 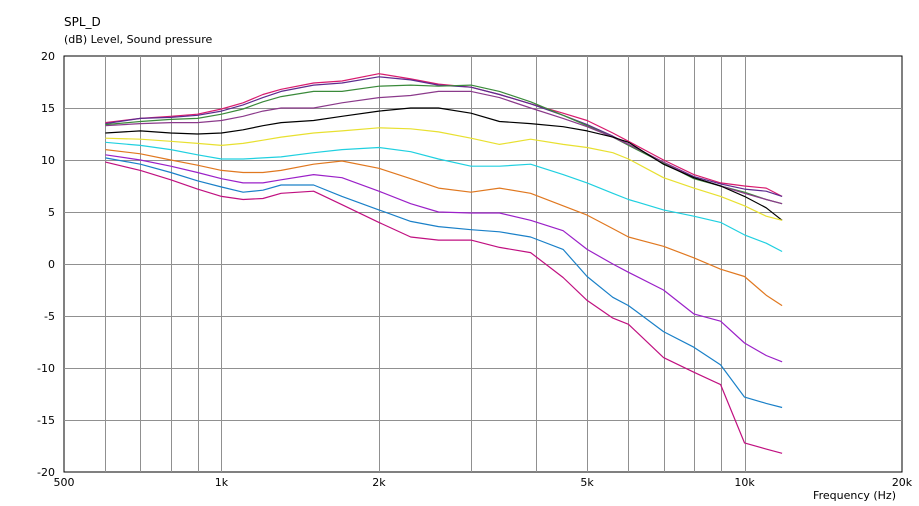 I want to click on x-tick-label: 2k, so click(x=379, y=482).